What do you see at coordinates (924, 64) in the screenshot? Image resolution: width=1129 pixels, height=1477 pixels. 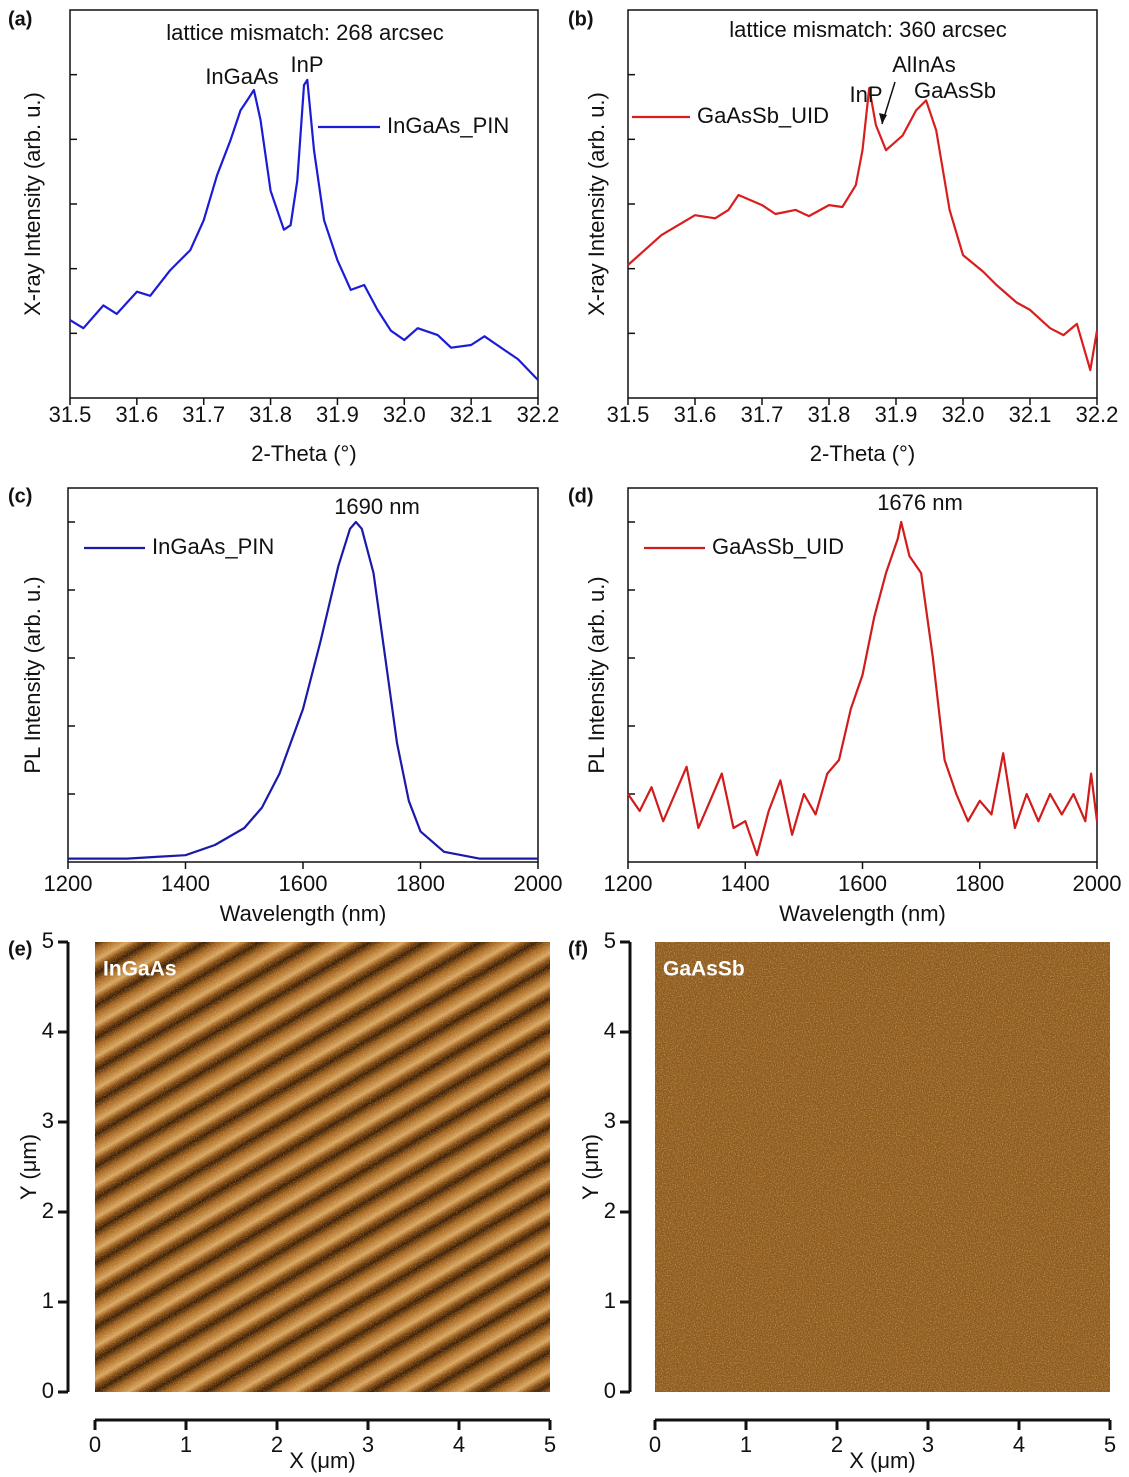 I see `annotation: AlInAs` at bounding box center [924, 64].